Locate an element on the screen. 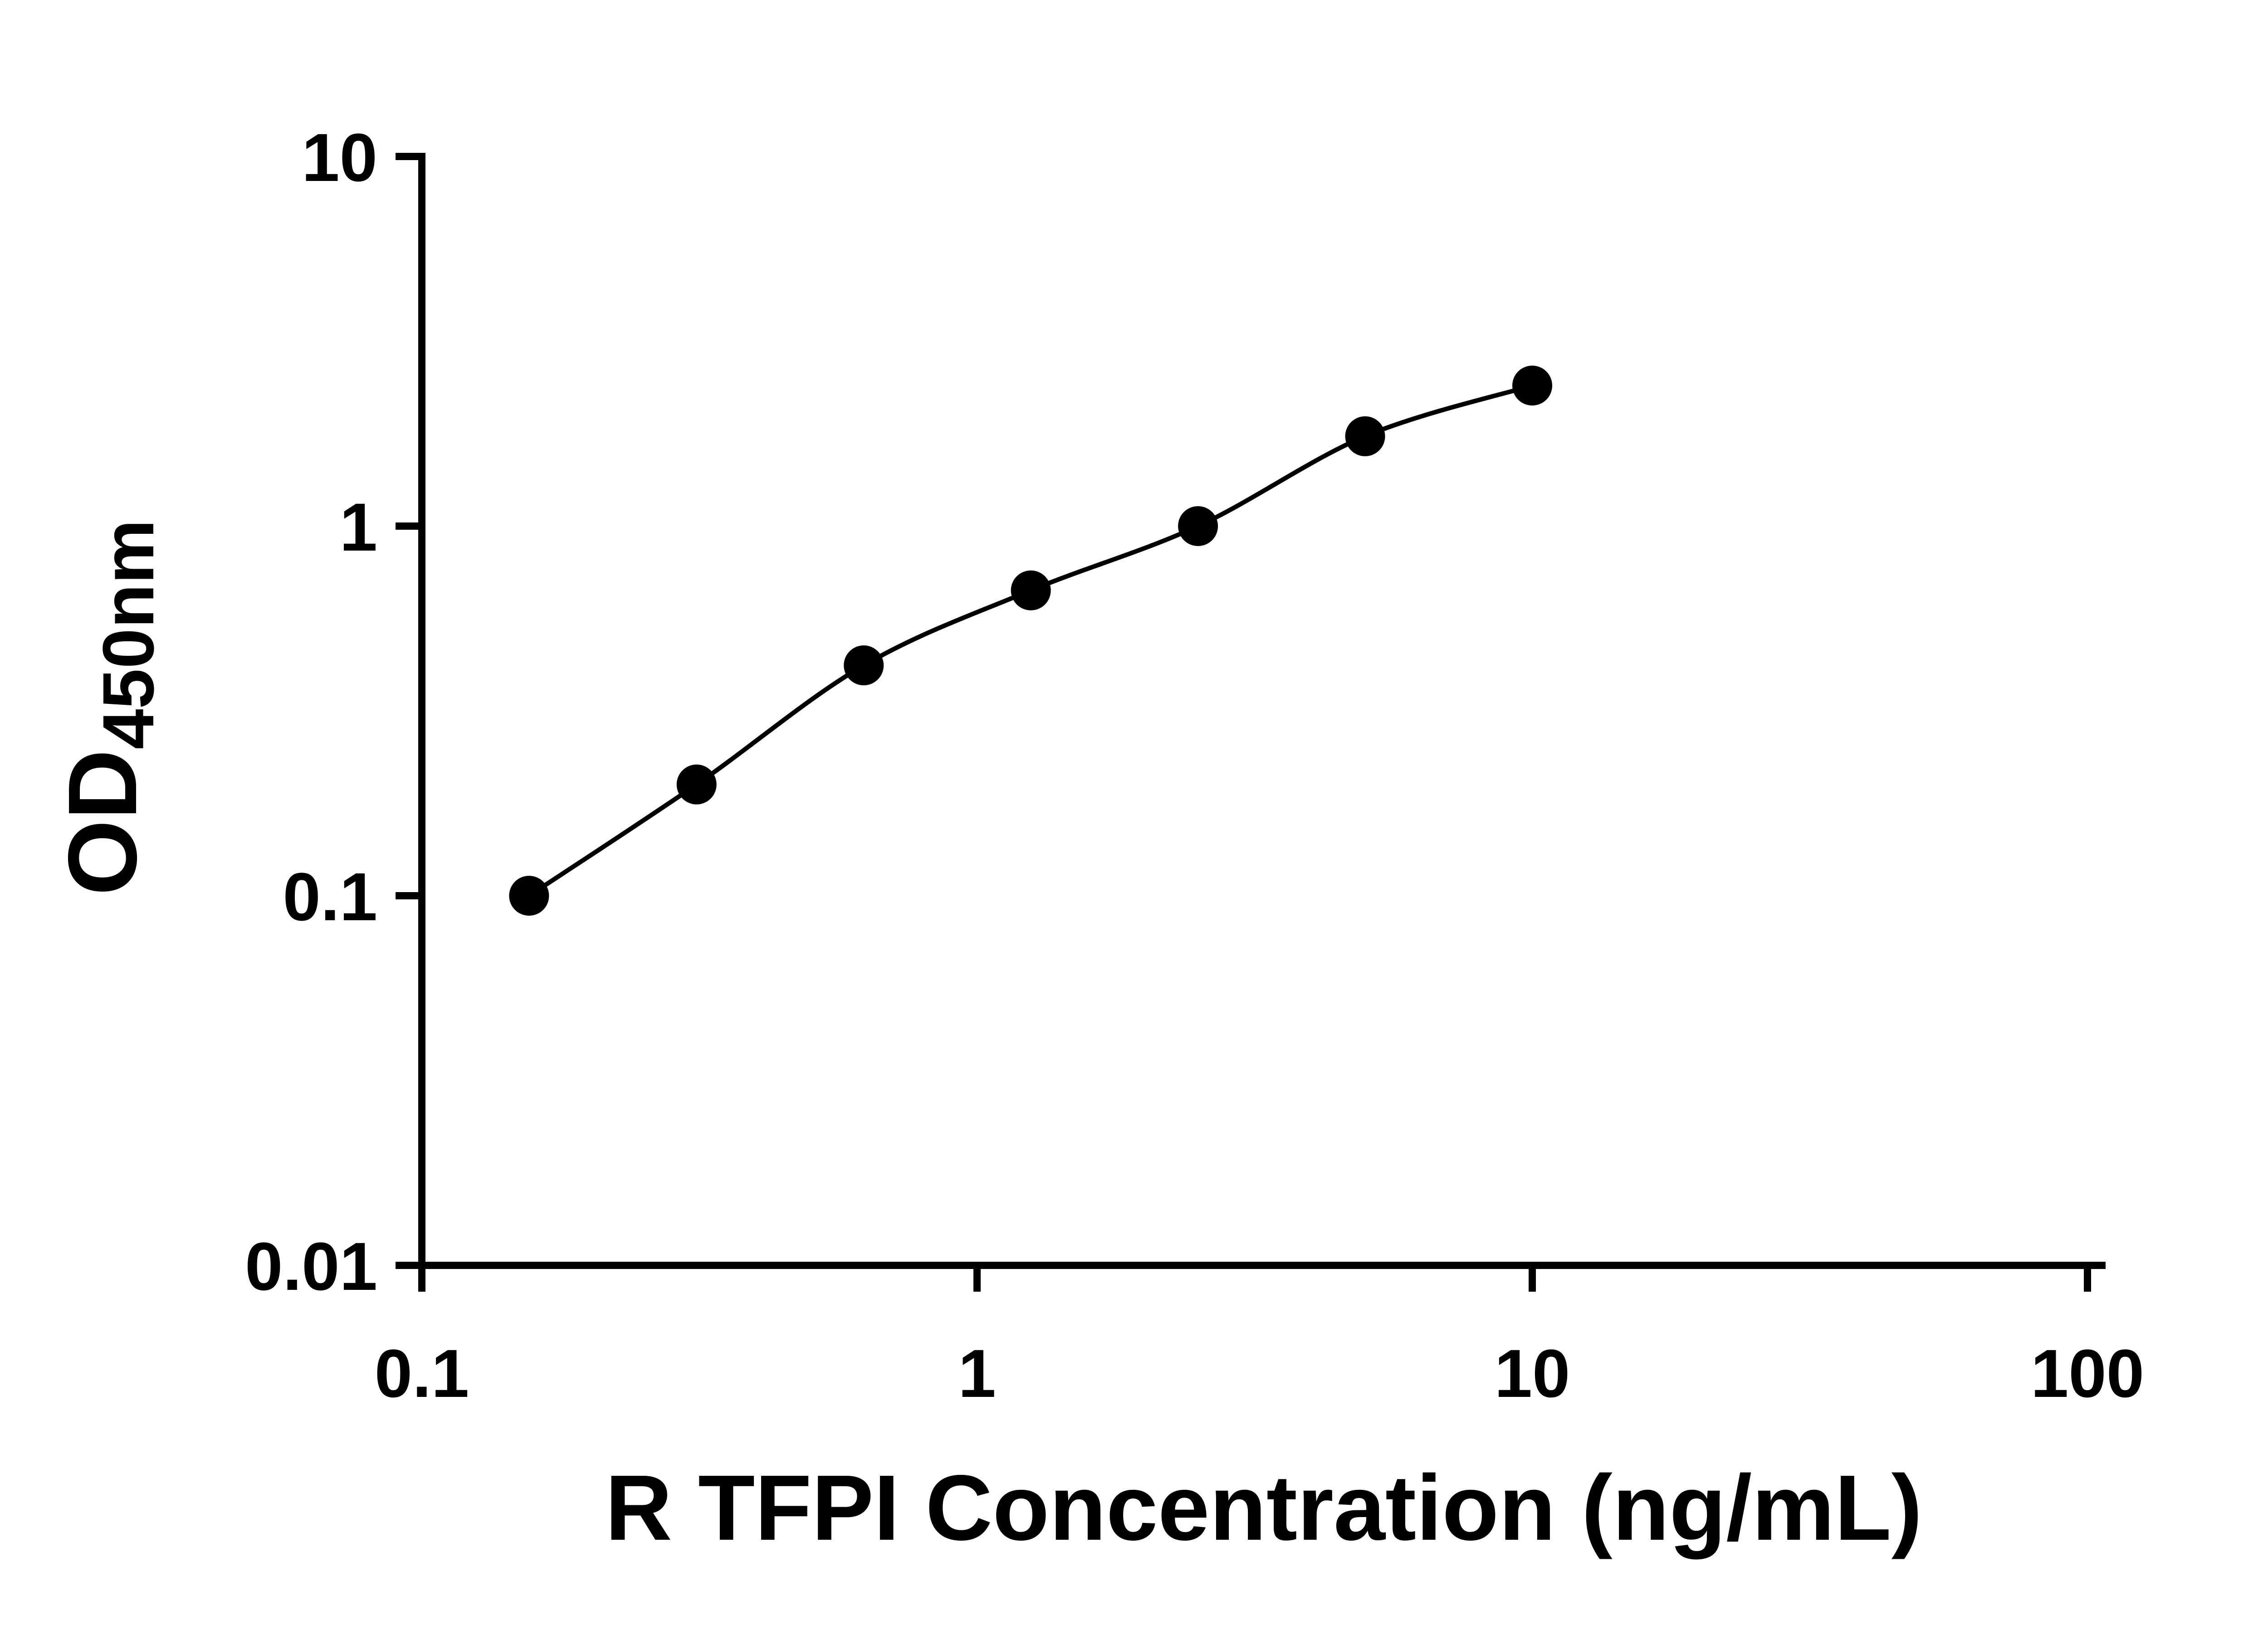  y-tick-labels: 0.01 0.1 1 10 is located at coordinates (311, 711).